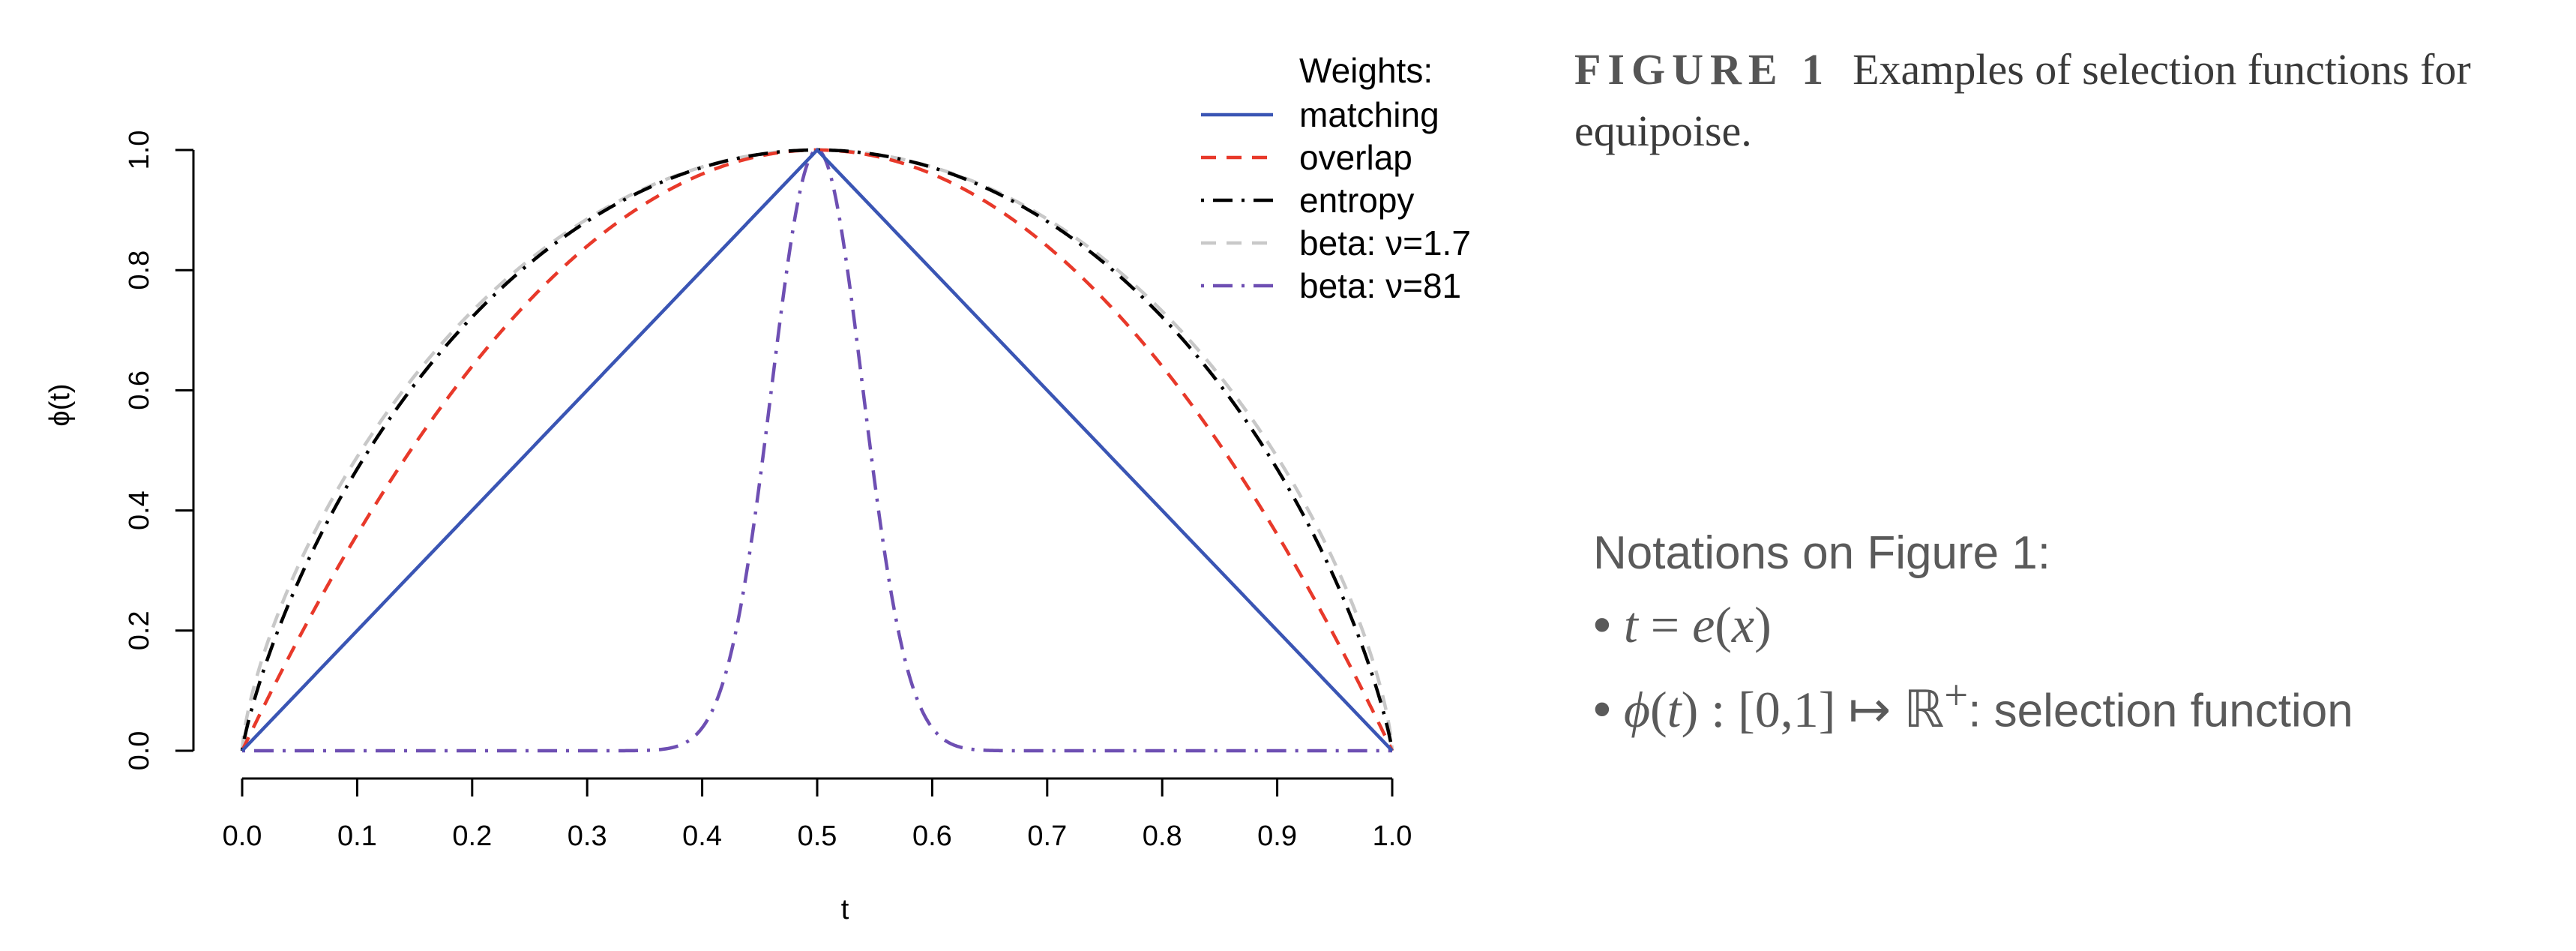 This screenshot has height=951, width=2576. I want to click on y-tick-label: 0.6, so click(140, 390).